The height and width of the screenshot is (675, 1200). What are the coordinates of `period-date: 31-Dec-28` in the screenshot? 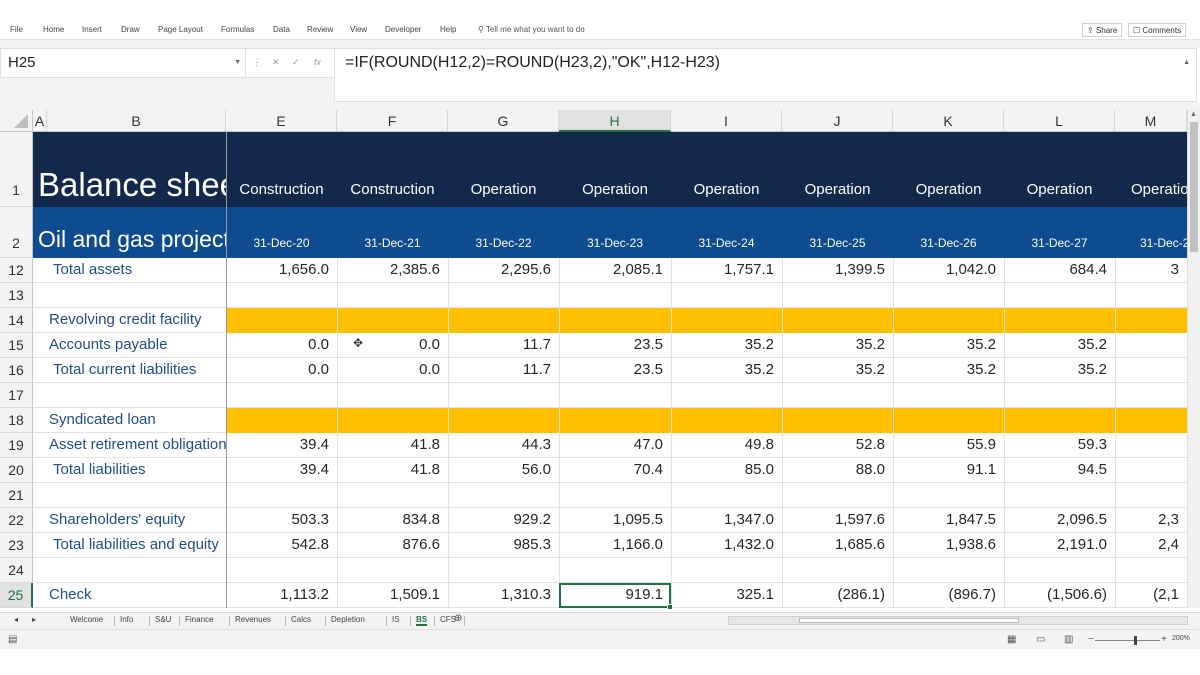 It's located at (1163, 243).